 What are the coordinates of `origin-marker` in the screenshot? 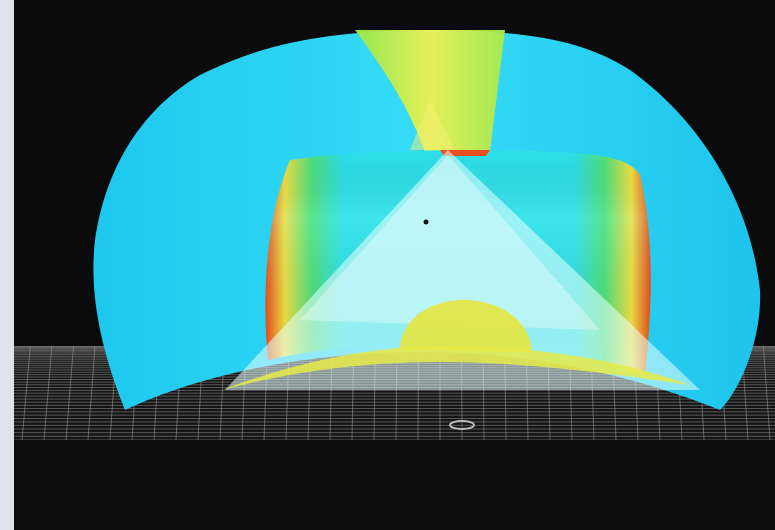 It's located at (462, 425).